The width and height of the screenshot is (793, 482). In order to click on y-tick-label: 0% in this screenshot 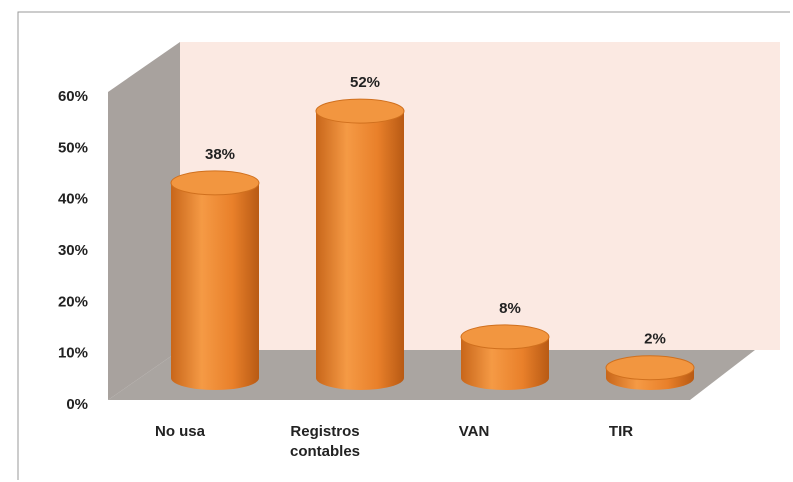, I will do `click(77, 404)`.